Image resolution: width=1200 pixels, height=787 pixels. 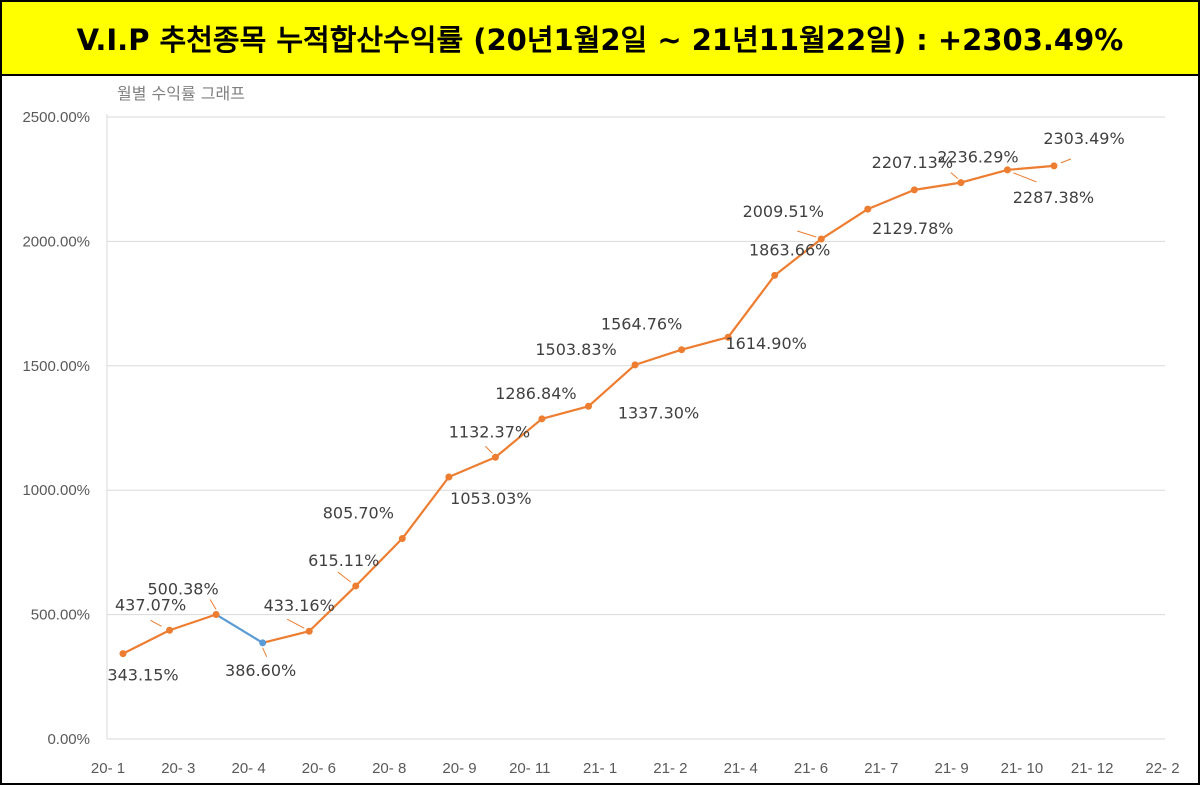 What do you see at coordinates (248, 768) in the screenshot?
I see `x-tick-label: 20- 4` at bounding box center [248, 768].